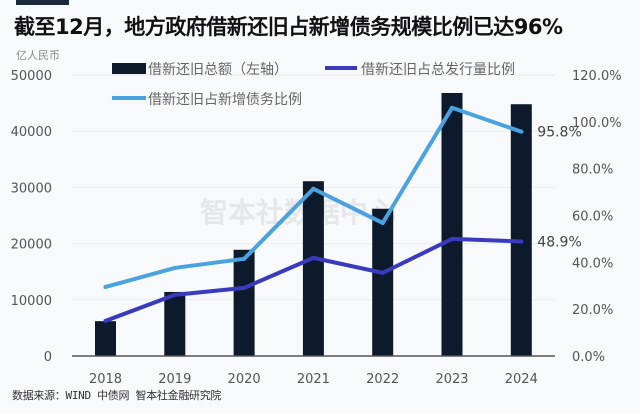  Describe the element at coordinates (225, 100) in the screenshot. I see `legend-label-new-debt-ratio: 借新还旧占新增债务比例` at that location.